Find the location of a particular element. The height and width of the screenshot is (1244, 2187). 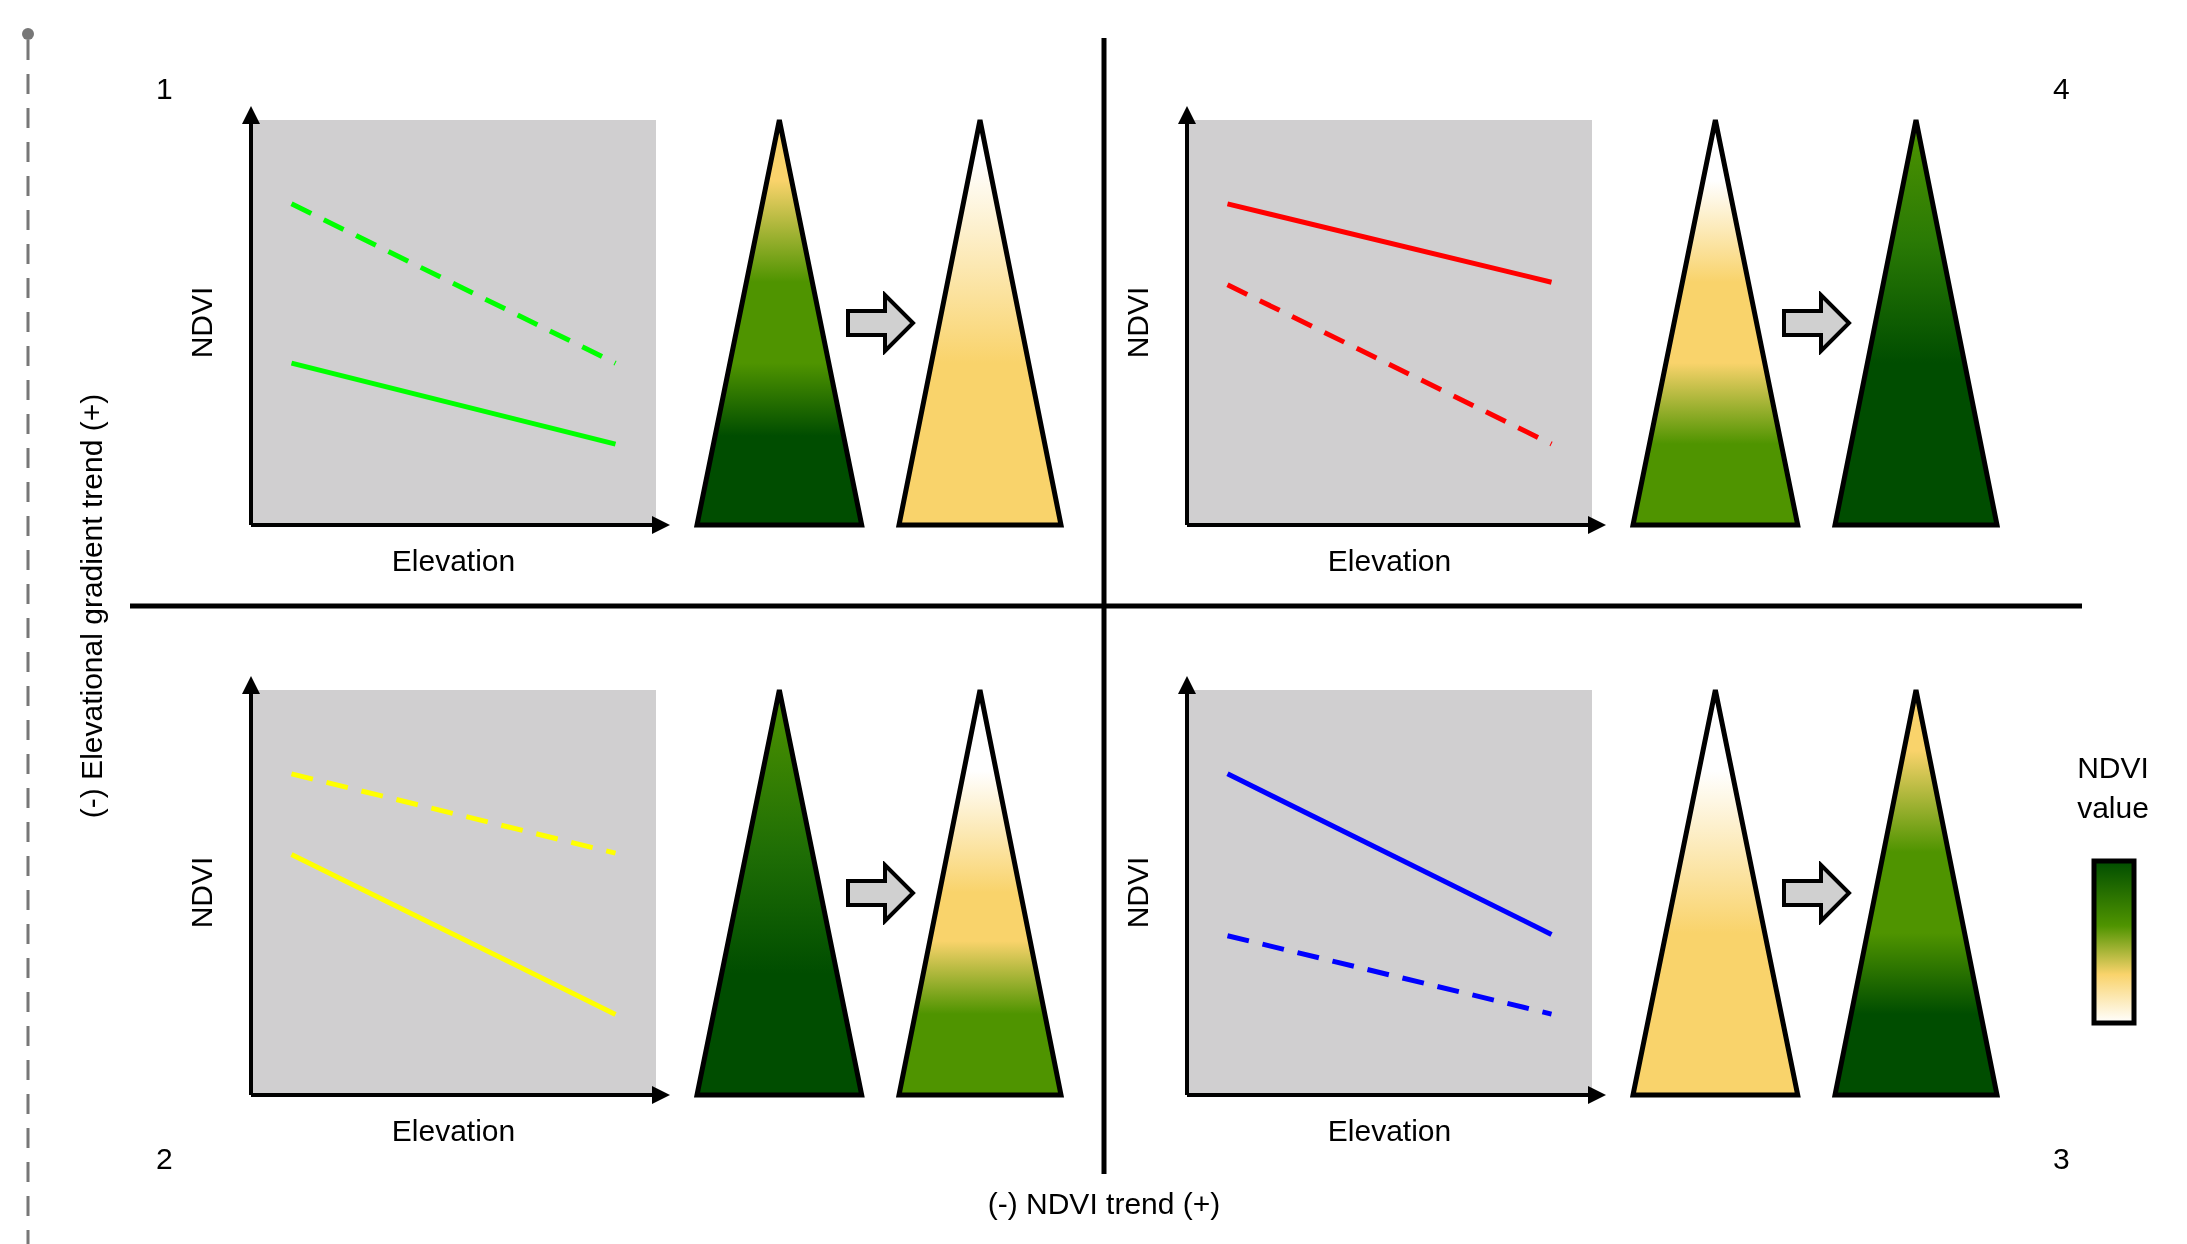

text: 2 is located at coordinates (164, 1159).